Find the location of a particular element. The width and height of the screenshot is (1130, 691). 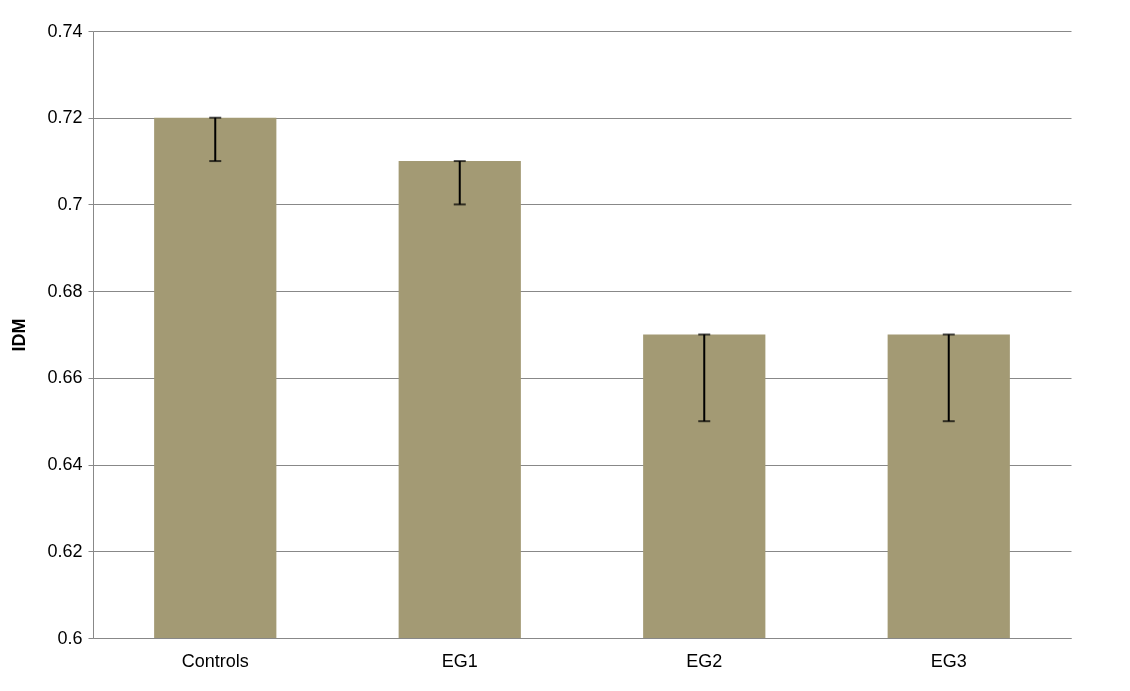

y-axis-title: IDM is located at coordinates (19, 335).